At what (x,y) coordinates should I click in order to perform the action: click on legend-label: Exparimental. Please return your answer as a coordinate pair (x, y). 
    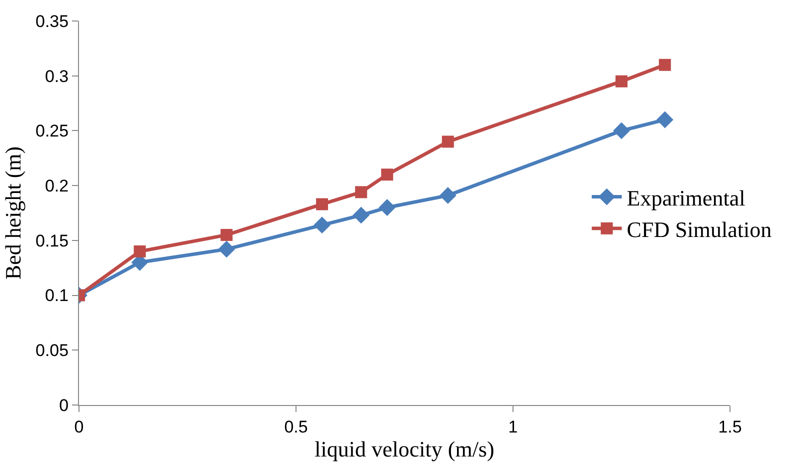
    Looking at the image, I should click on (686, 197).